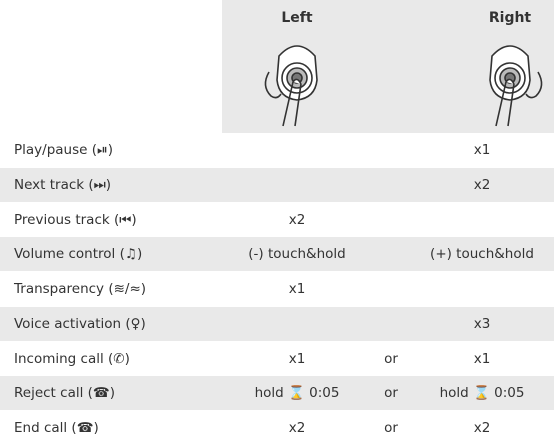 This screenshot has width=554, height=446. I want to click on row-label: Voice activation (♀), so click(80, 323).